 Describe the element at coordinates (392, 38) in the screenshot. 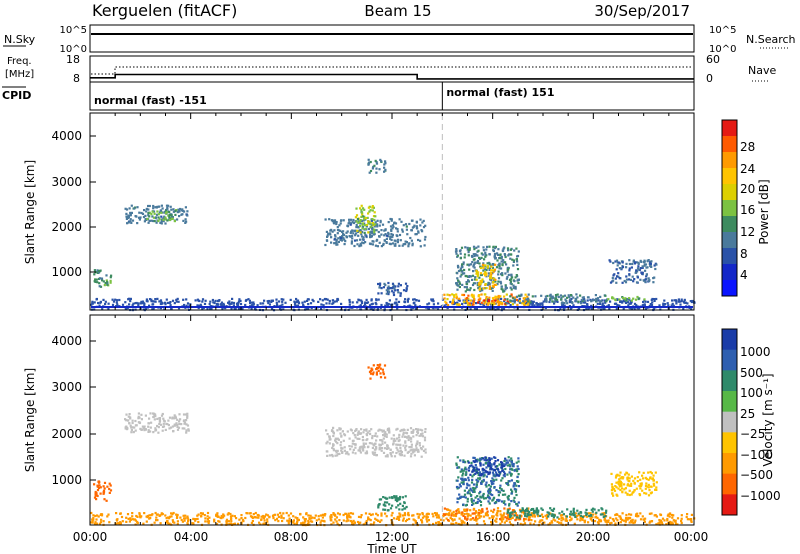

I see `nsky-panel-frame` at that location.